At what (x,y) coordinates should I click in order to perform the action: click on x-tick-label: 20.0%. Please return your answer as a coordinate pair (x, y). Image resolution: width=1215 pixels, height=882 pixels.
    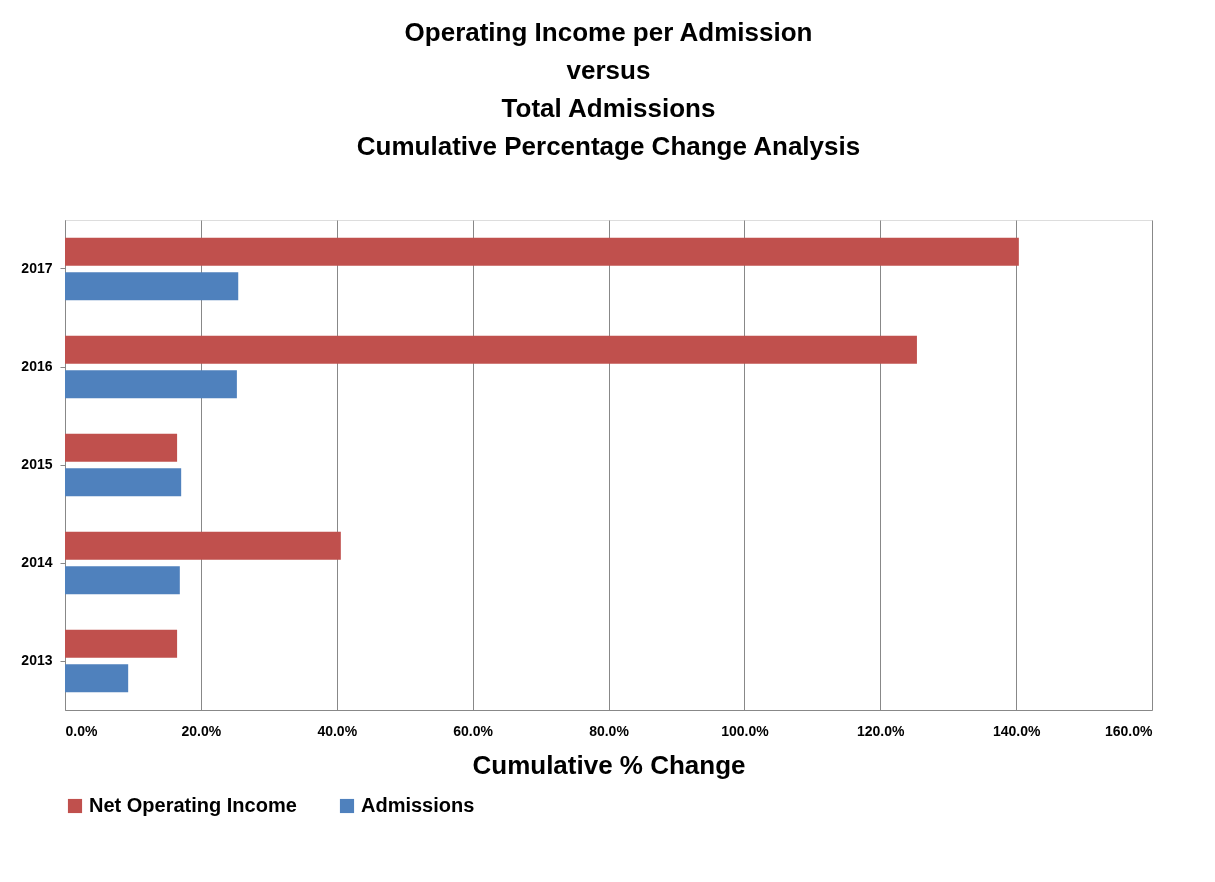
    Looking at the image, I should click on (201, 730).